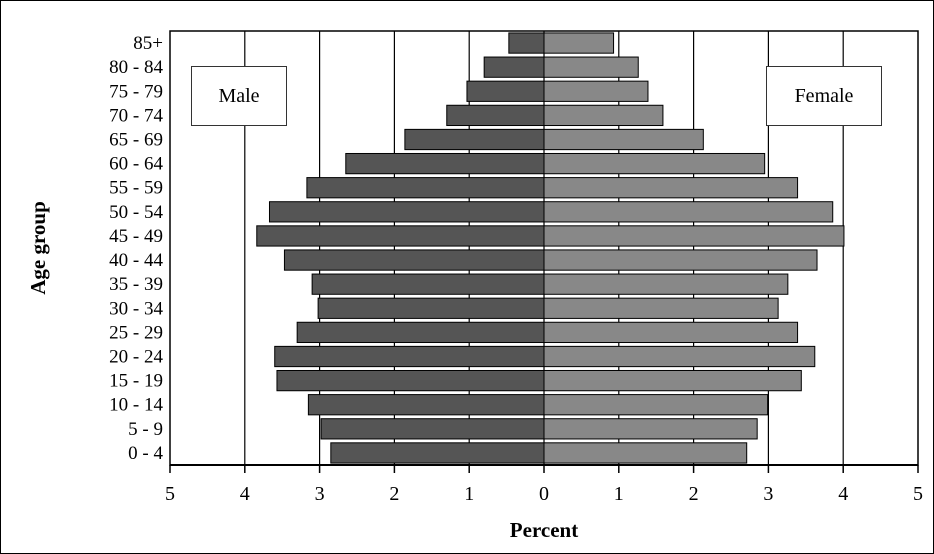  Describe the element at coordinates (136, 188) in the screenshot. I see `y-tick-label: 55 - 59` at that location.